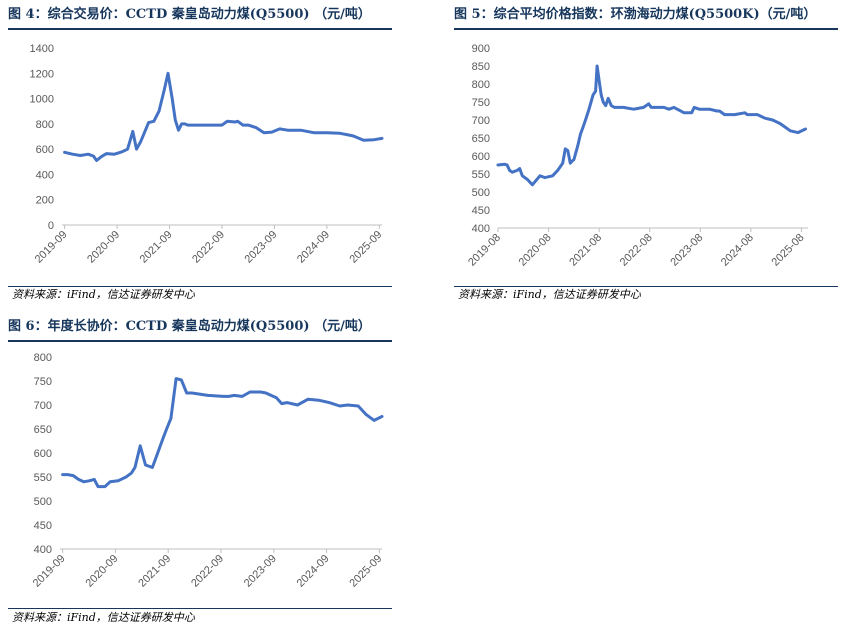 The width and height of the screenshot is (846, 631). I want to click on x-tick-label: 2025-08, so click(788, 250).